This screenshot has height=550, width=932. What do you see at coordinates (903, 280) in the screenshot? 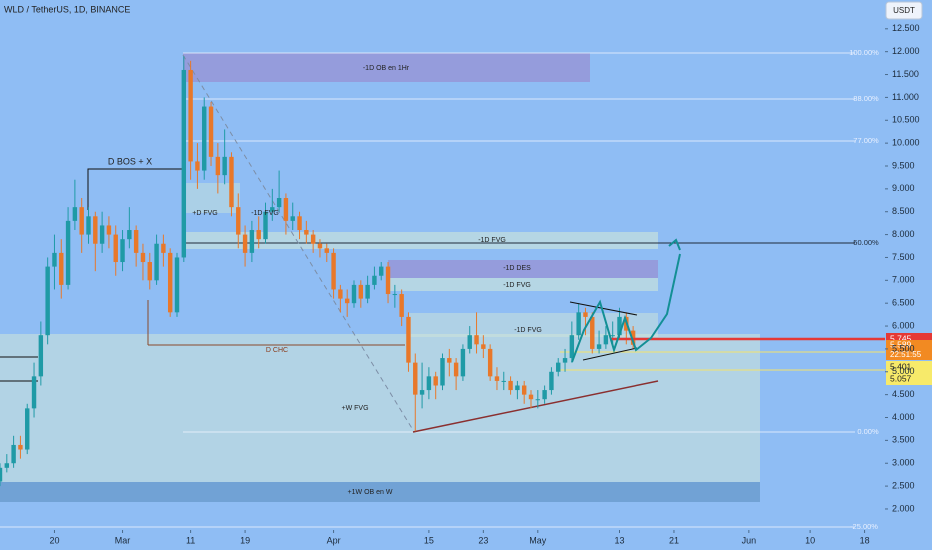
I see `y-tick-label: 7.000` at bounding box center [903, 280].